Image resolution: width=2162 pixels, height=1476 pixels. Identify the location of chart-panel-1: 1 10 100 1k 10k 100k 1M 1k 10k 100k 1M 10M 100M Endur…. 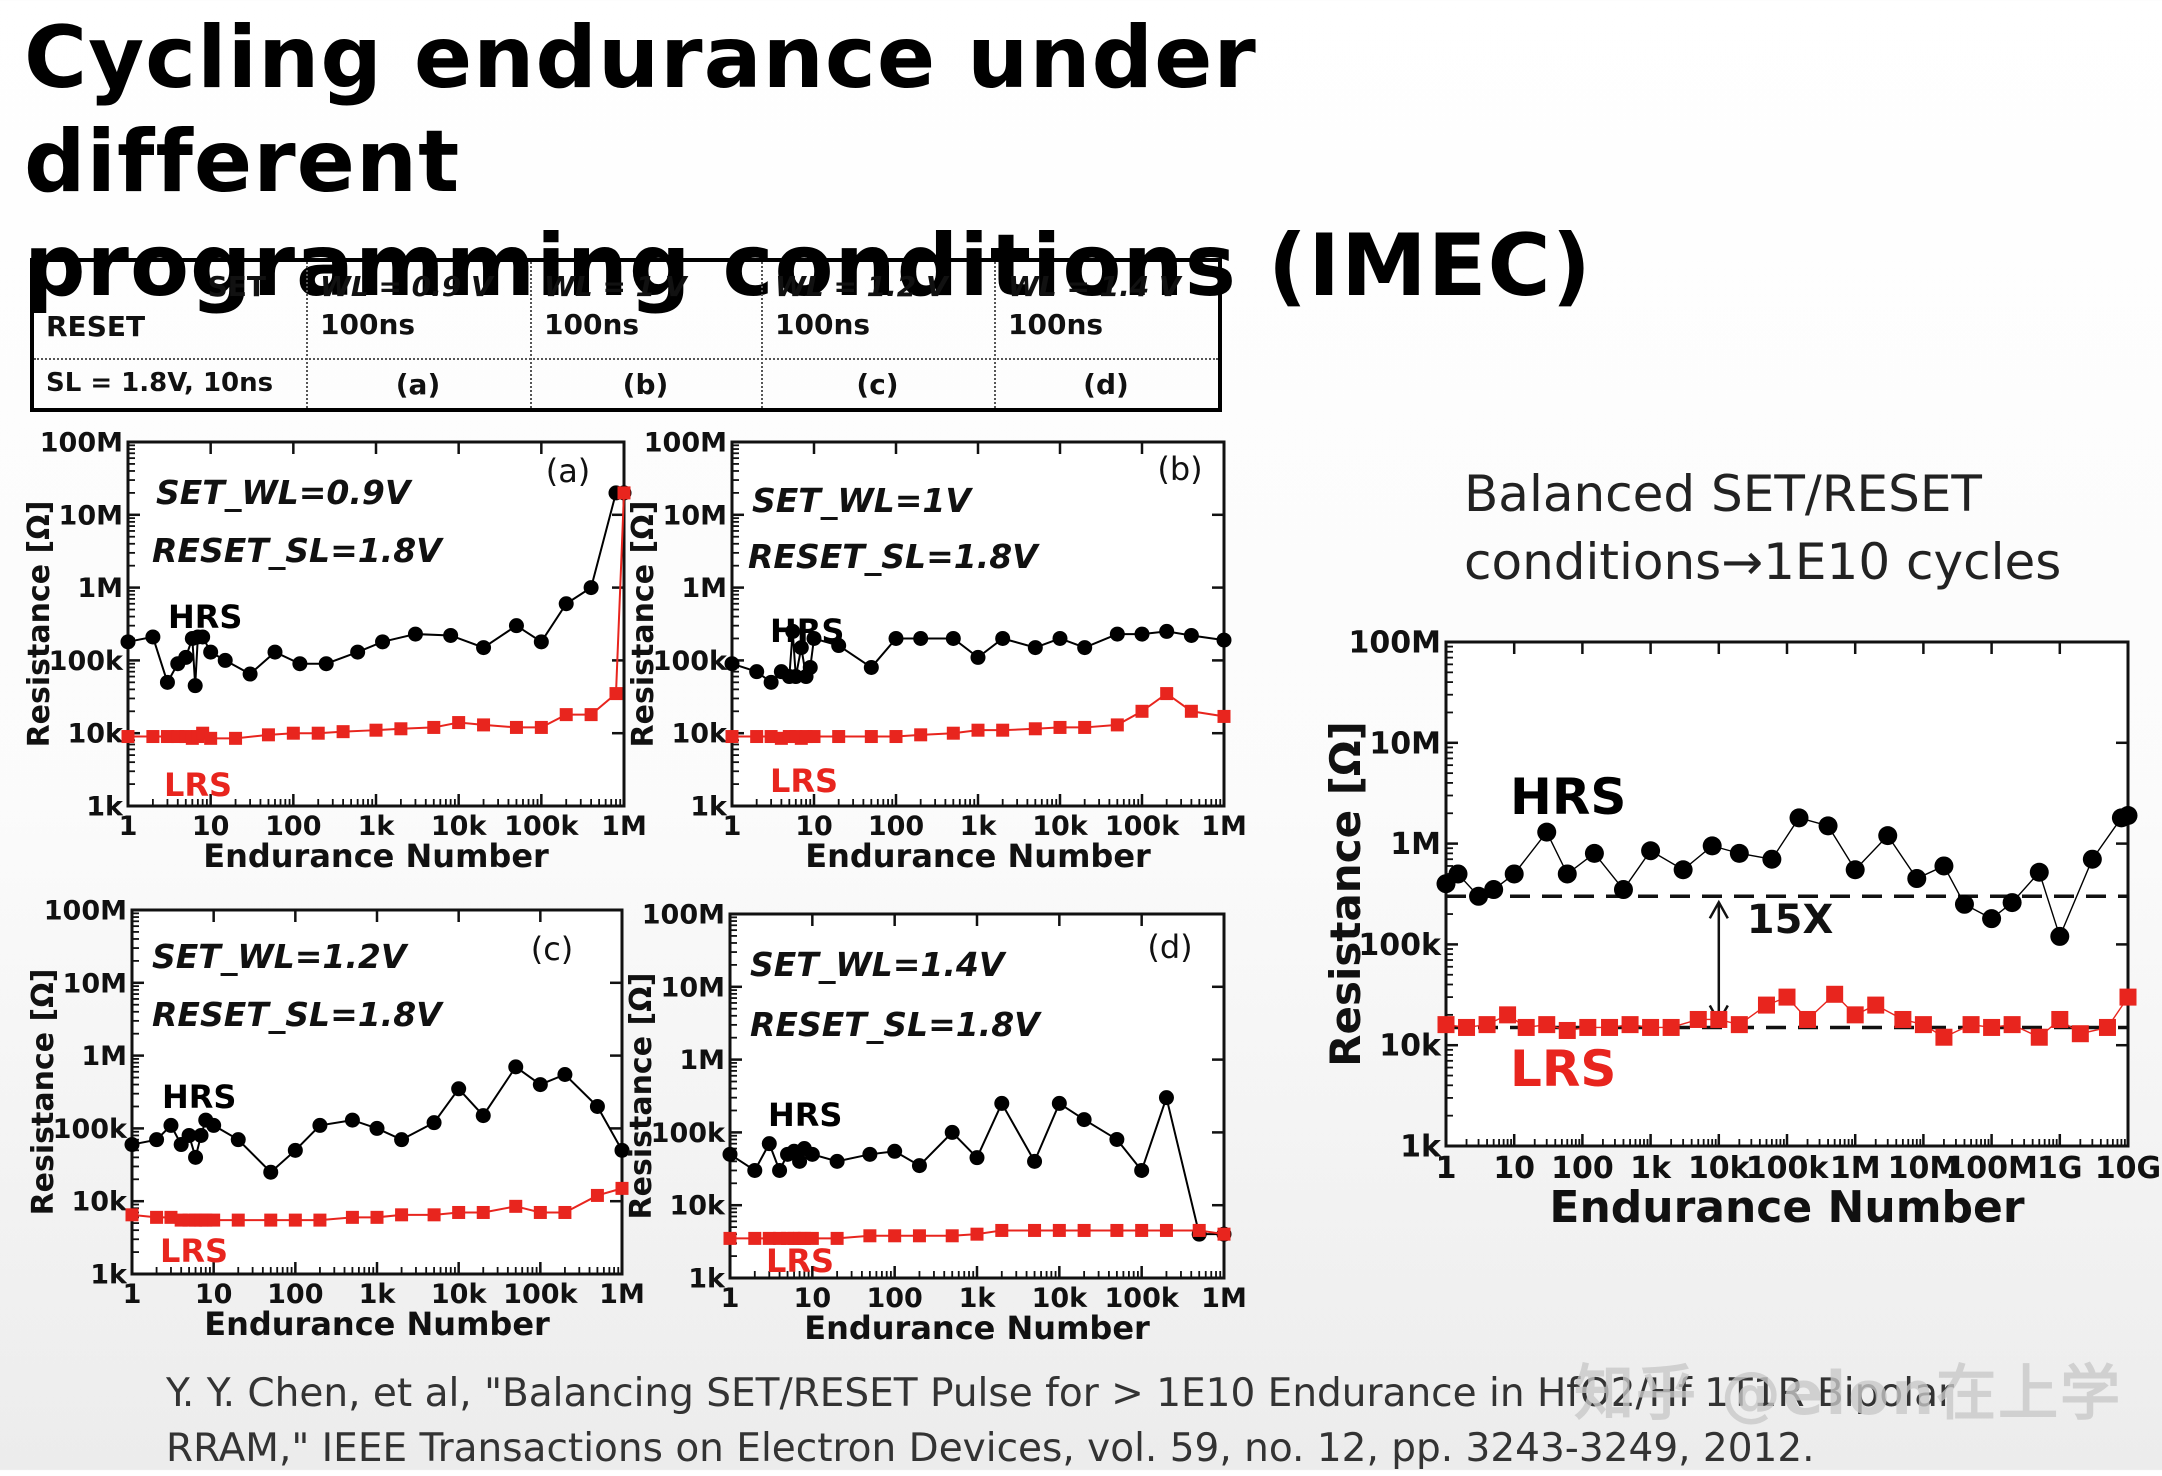
(334, 651).